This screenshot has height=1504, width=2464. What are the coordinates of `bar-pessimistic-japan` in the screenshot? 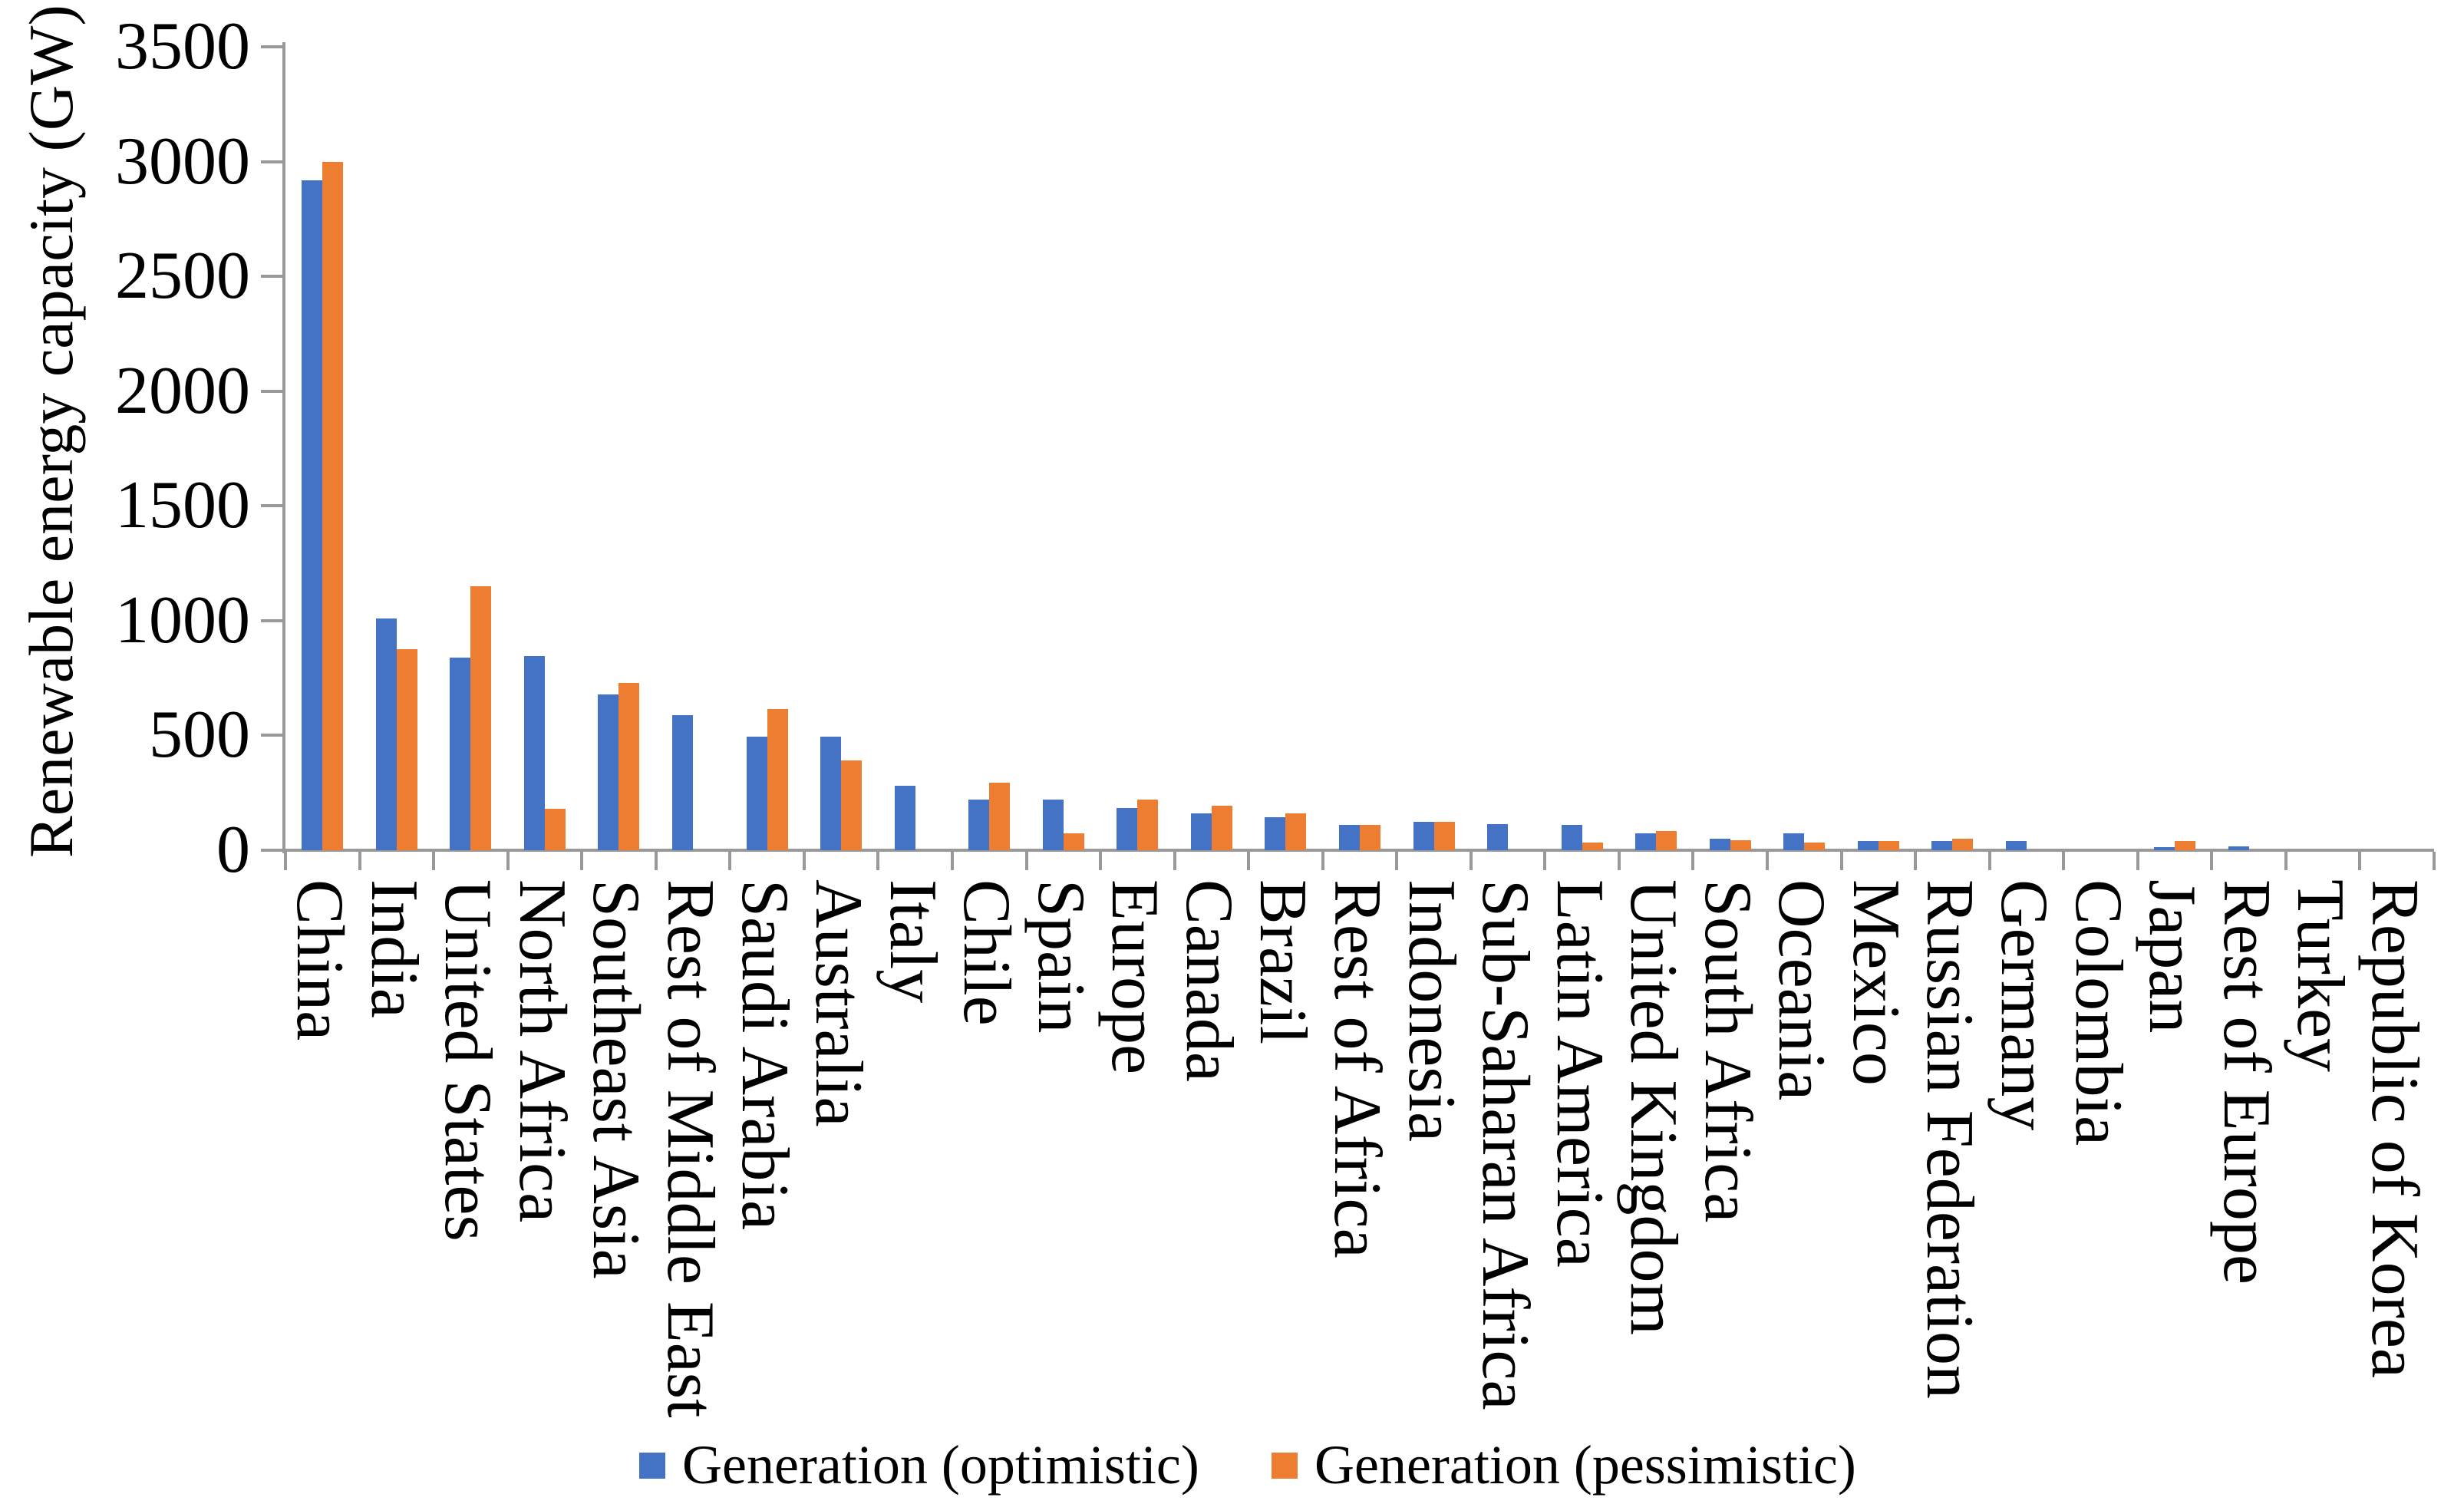 It's located at (2185, 845).